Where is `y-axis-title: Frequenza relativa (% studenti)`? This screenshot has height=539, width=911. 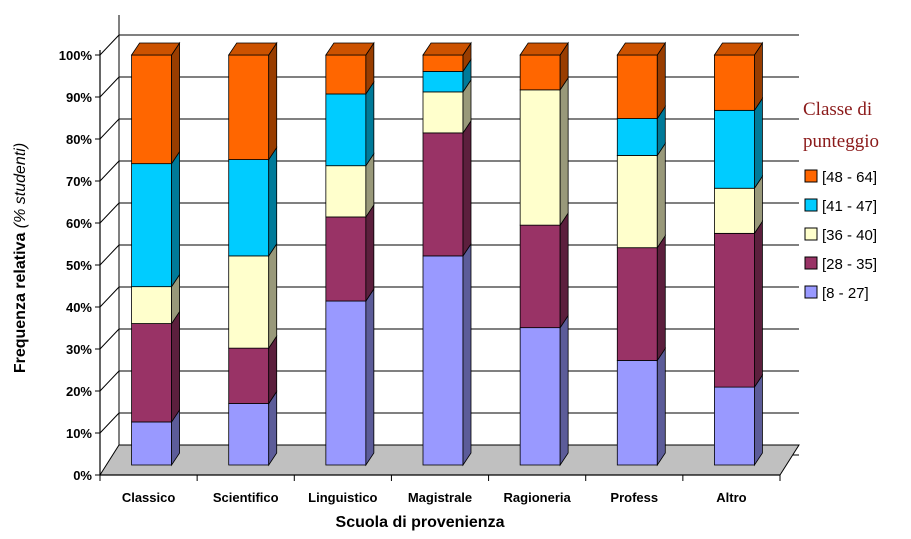 y-axis-title: Frequenza relativa (% studenti) is located at coordinates (20, 258).